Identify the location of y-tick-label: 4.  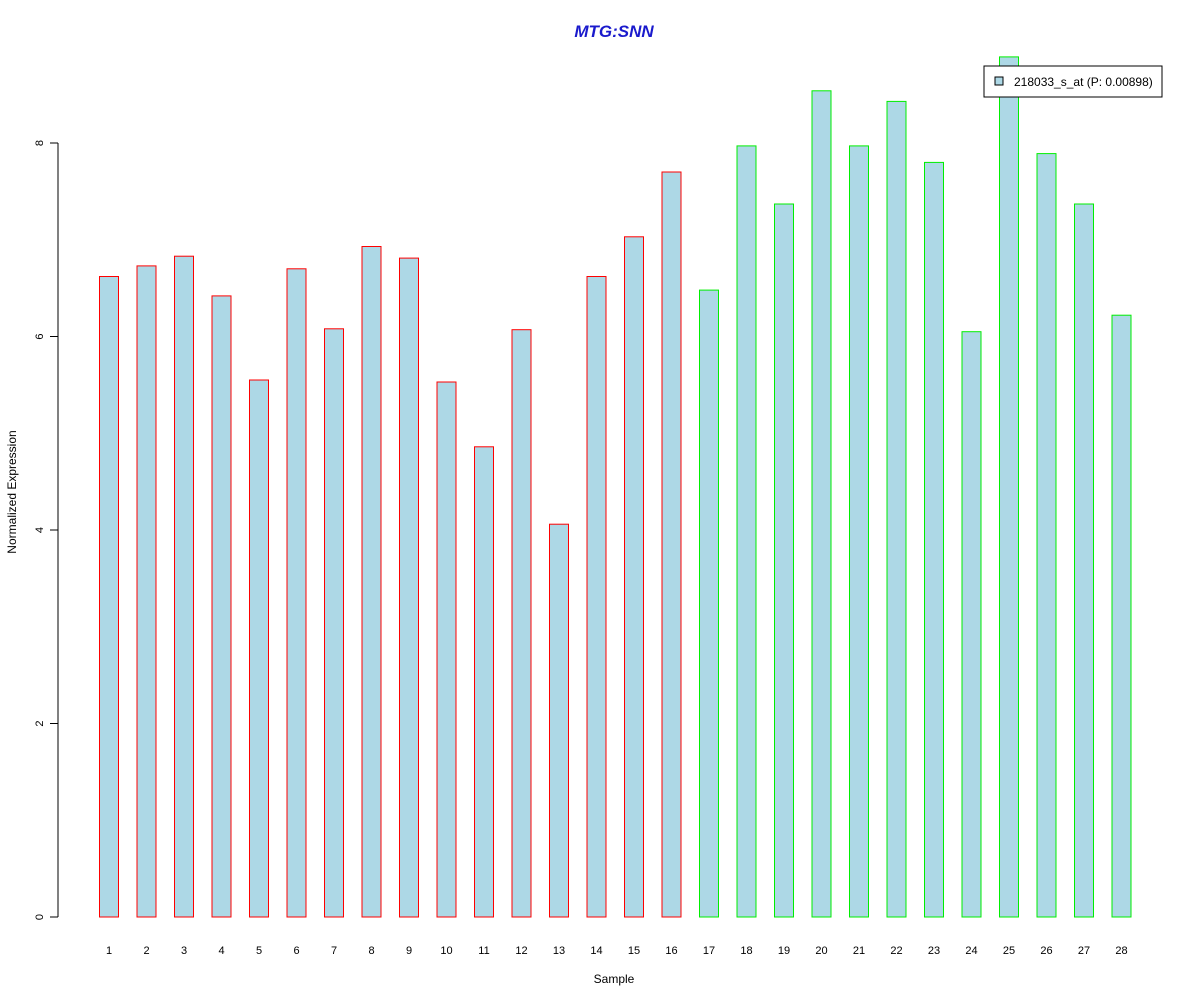
(40, 530).